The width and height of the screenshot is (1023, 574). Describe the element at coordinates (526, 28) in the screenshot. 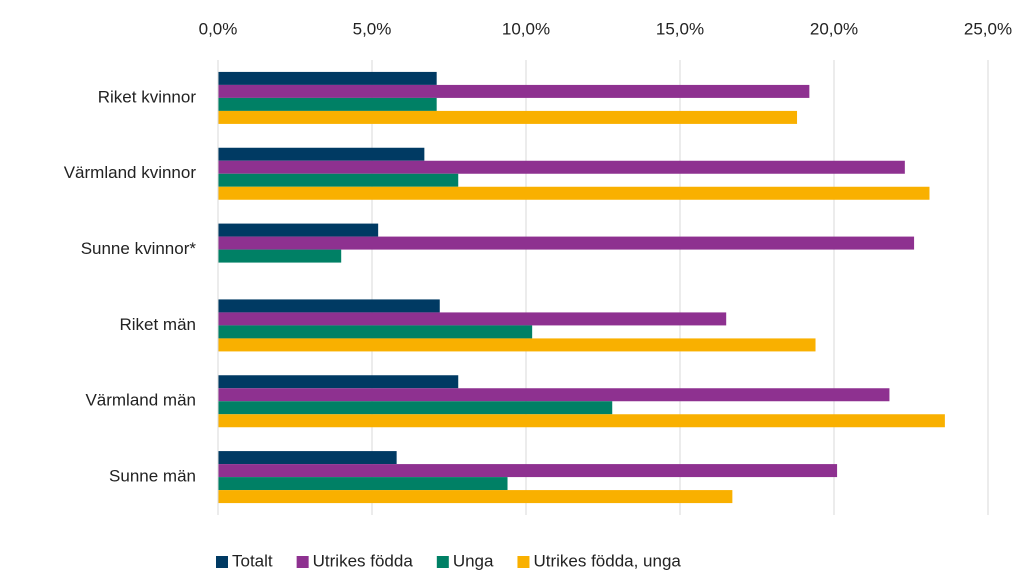

I see `x-tick-label: 10,0%` at that location.